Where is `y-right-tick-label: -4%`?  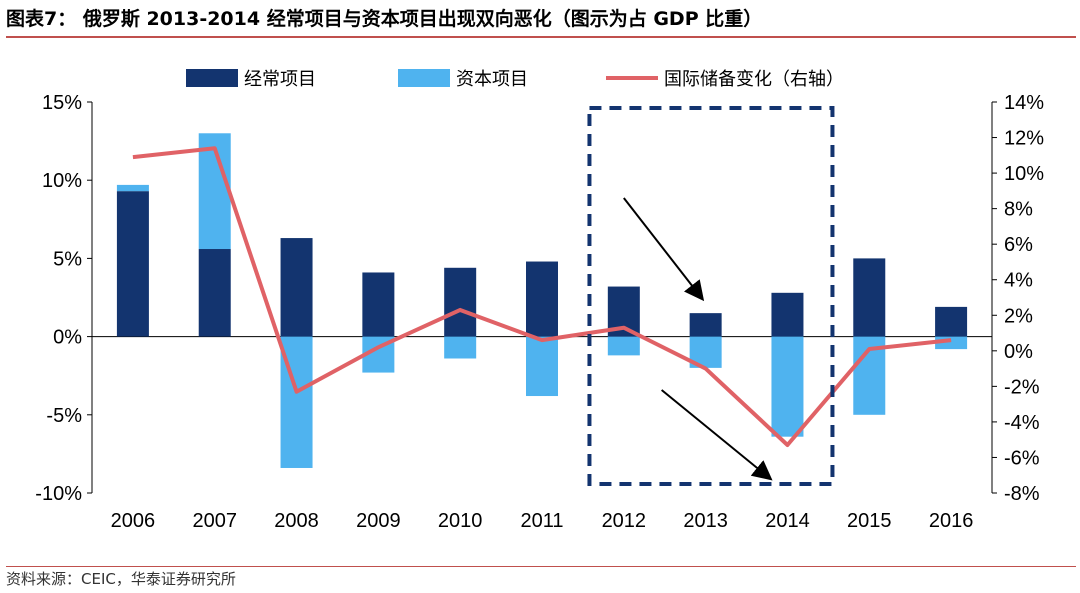 y-right-tick-label: -4% is located at coordinates (1022, 423).